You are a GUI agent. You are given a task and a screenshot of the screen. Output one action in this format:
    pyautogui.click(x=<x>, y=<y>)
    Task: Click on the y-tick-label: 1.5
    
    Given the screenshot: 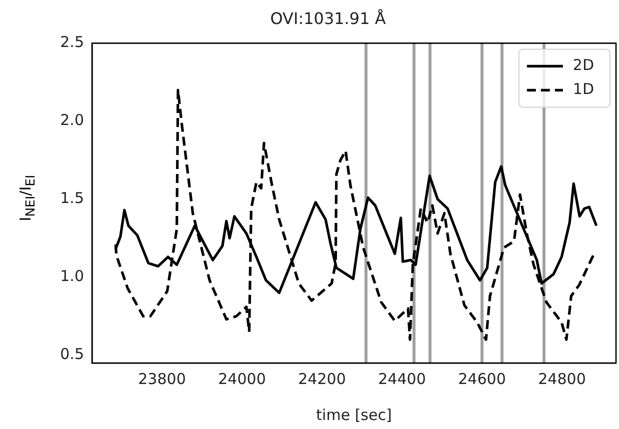 What is the action you would take?
    pyautogui.click(x=72, y=198)
    